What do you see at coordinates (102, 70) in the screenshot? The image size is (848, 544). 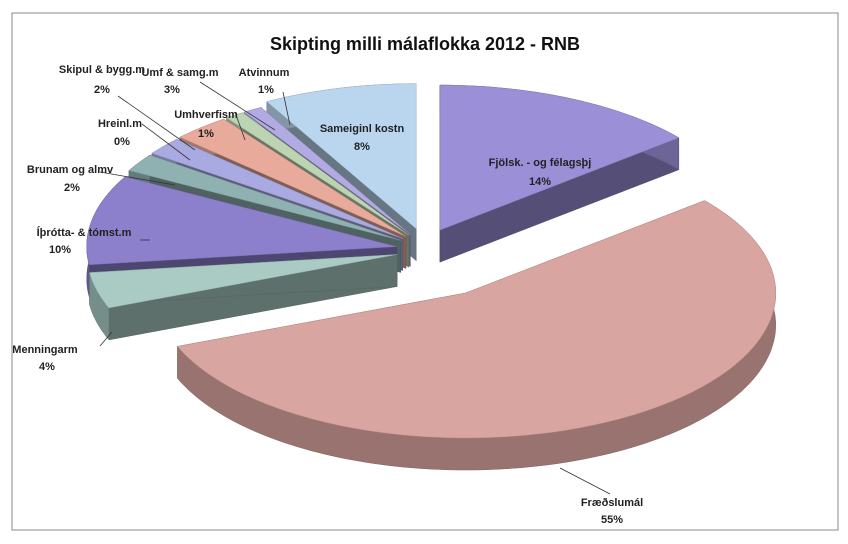 I see `slice-label: Skipul & bygg.m` at bounding box center [102, 70].